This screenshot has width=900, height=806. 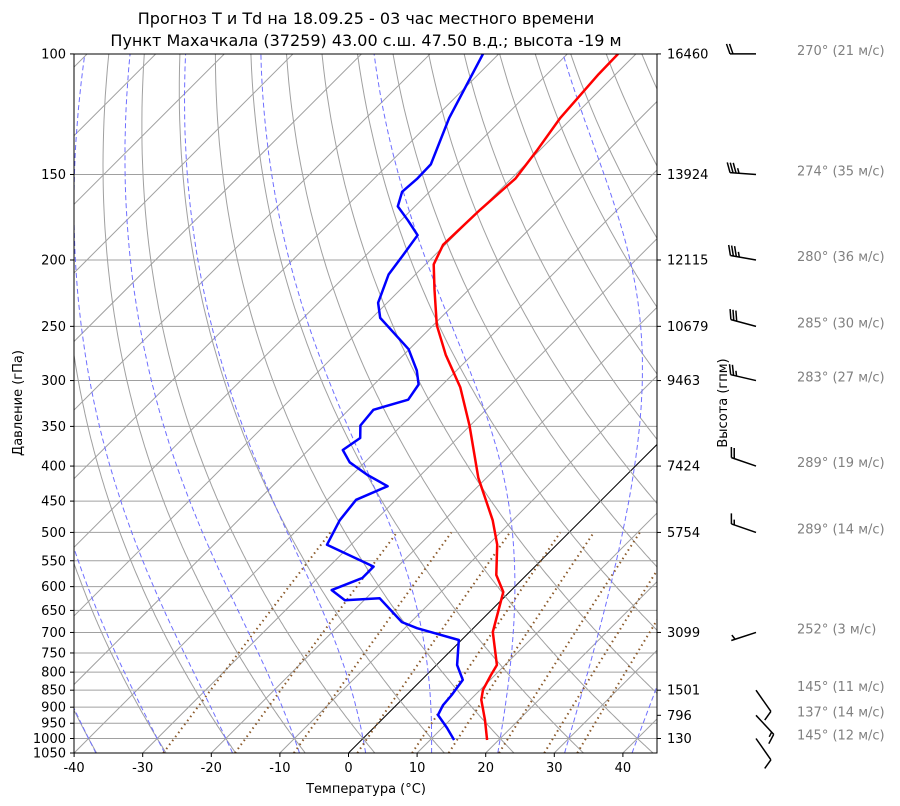 I want to click on y-tick-label: 250, so click(x=53, y=327).